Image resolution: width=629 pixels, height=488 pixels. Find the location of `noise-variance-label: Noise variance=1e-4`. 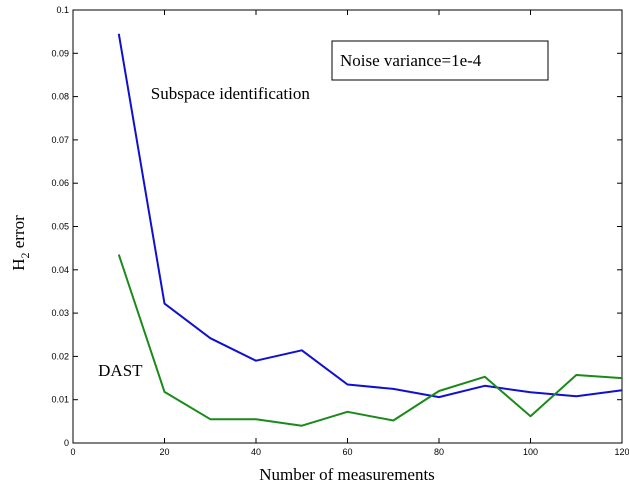

noise-variance-label: Noise variance=1e-4 is located at coordinates (411, 60).